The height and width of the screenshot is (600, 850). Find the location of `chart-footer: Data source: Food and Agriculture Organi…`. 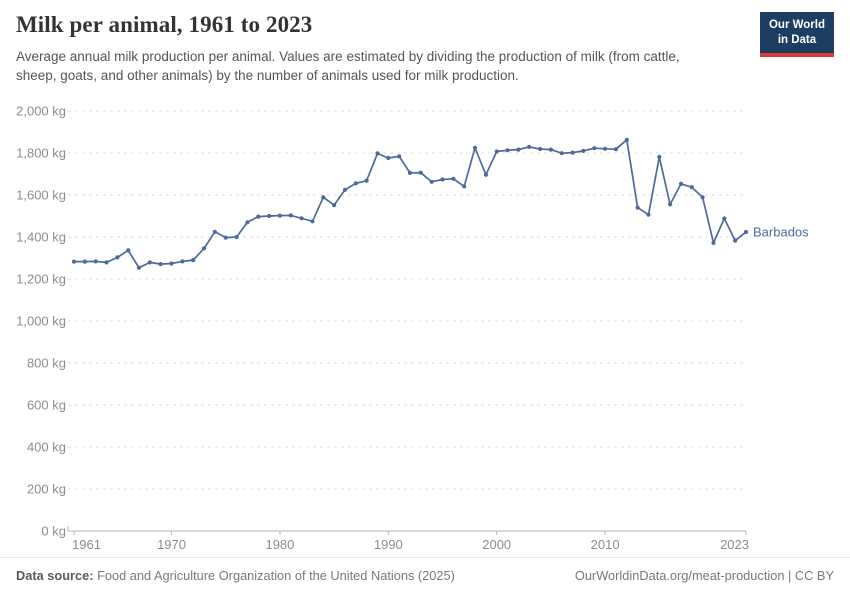

chart-footer: Data source: Food and Agriculture Organi… is located at coordinates (425, 570).